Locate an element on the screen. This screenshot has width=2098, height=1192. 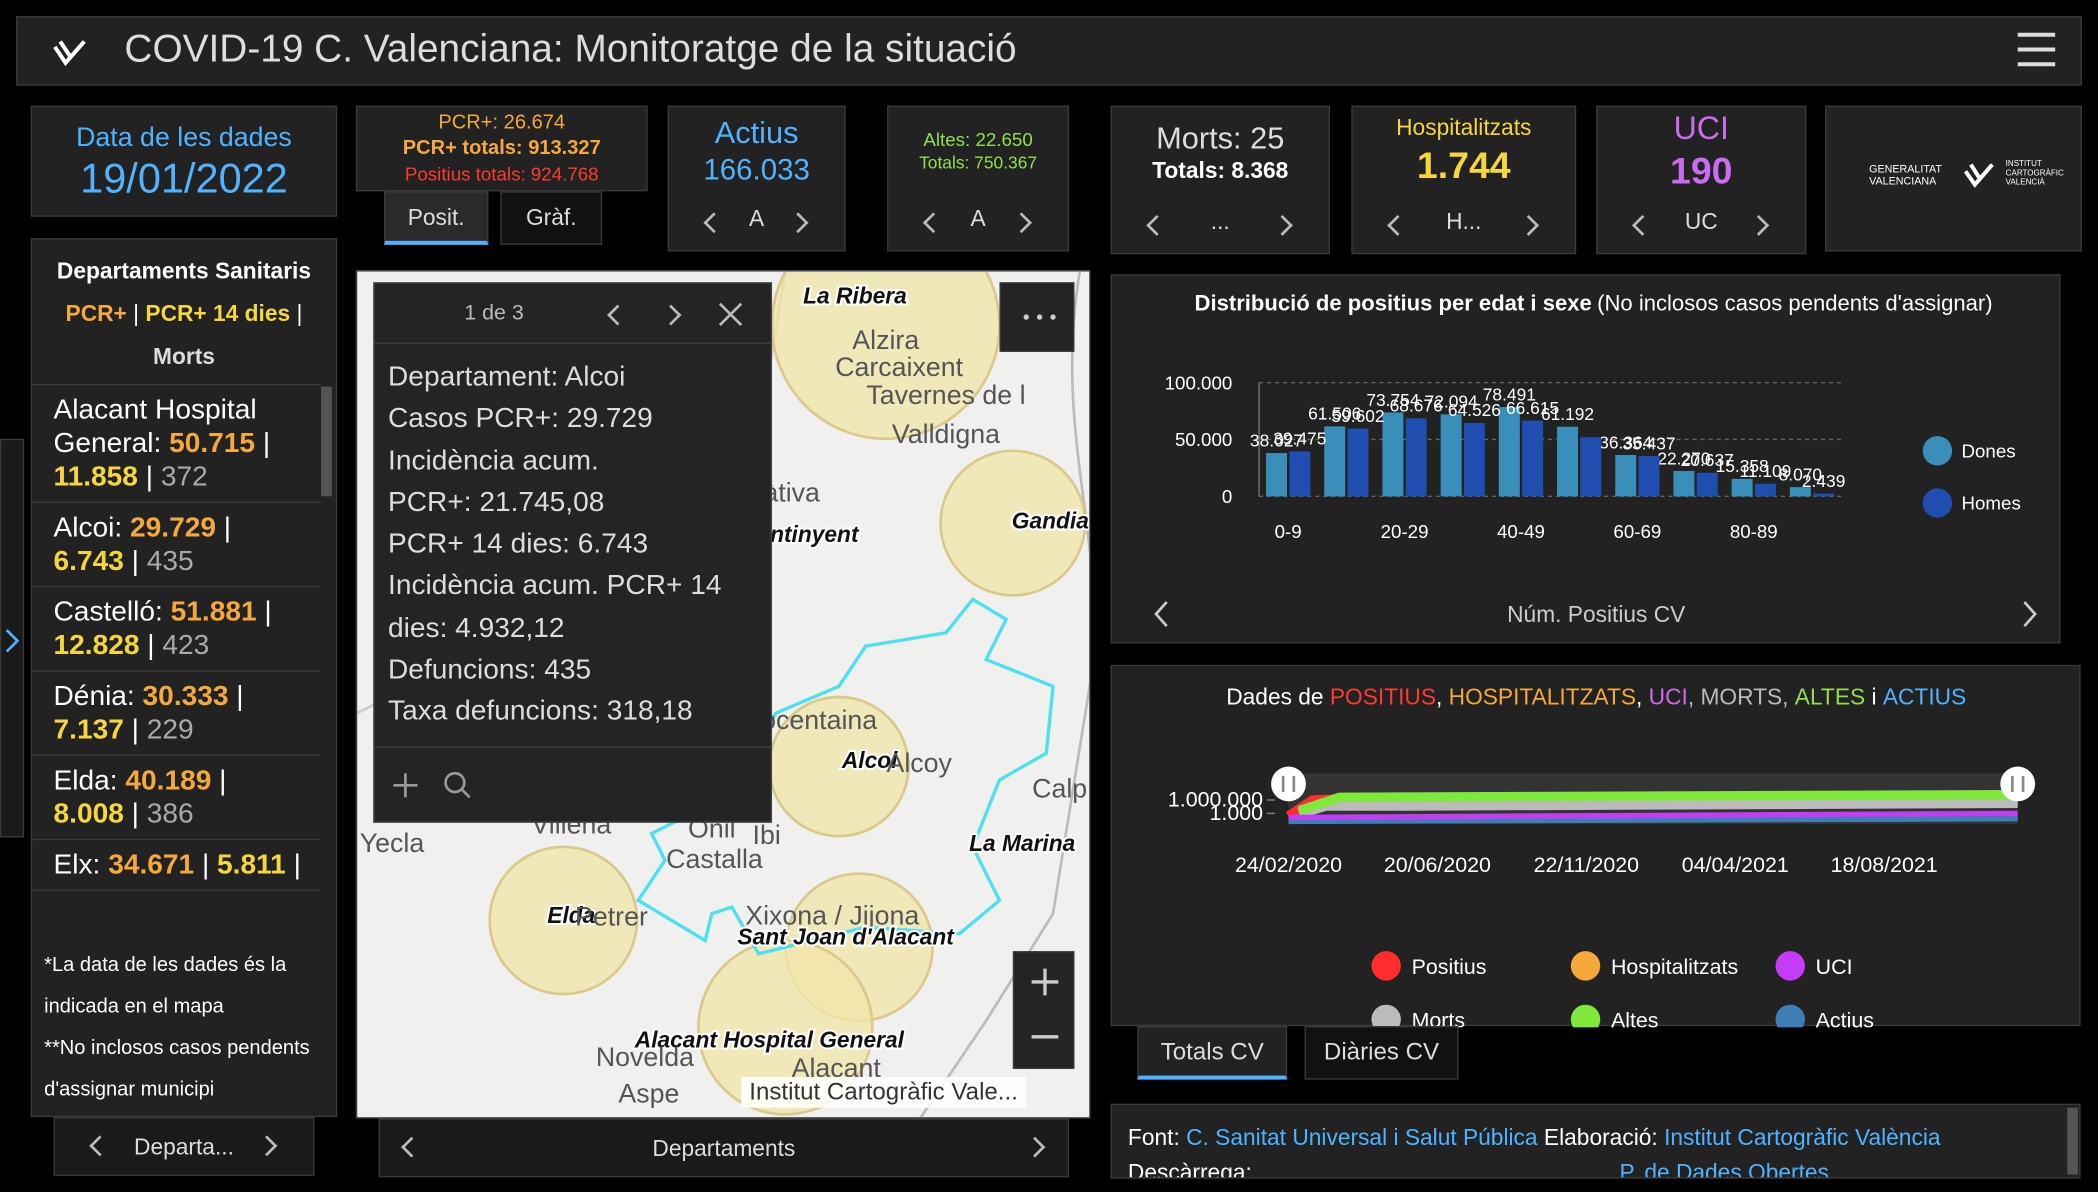
popup-divider is located at coordinates (572, 747).